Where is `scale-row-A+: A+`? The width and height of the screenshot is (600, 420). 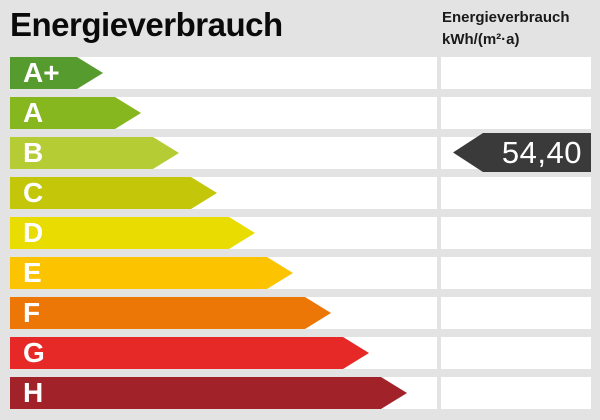
scale-row-A+: A+ is located at coordinates (300, 73).